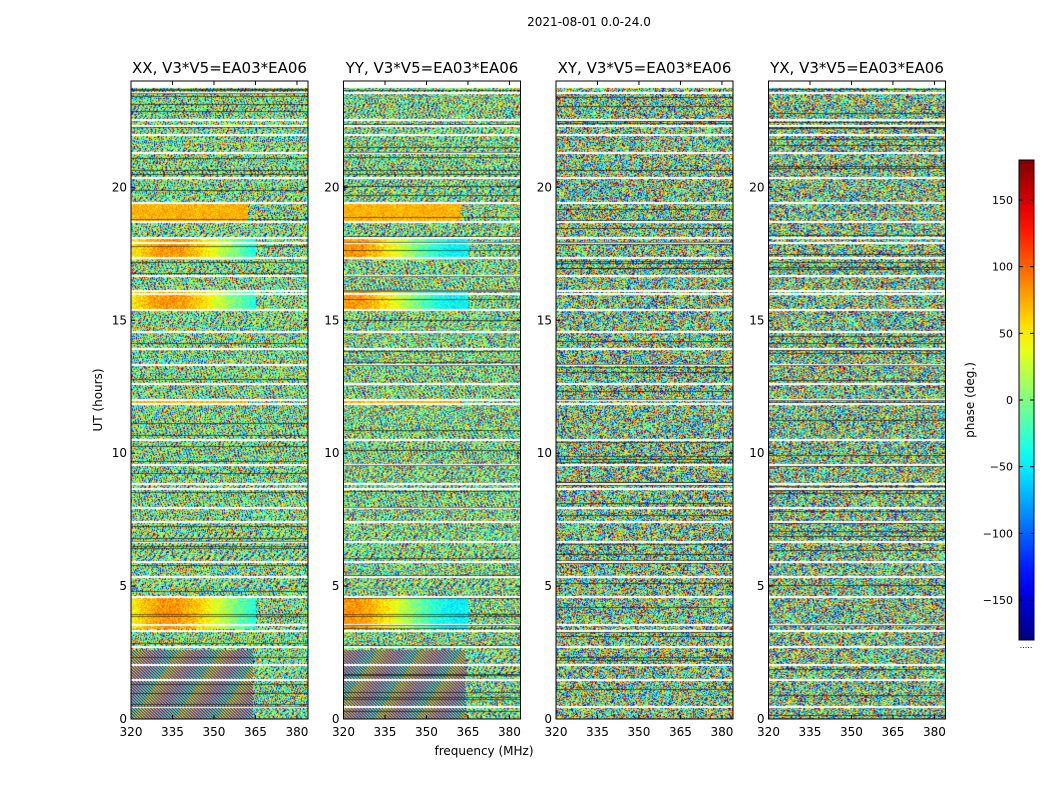  I want to click on panel-title: YX, V3*V5=EA03*EA06, so click(856, 68).